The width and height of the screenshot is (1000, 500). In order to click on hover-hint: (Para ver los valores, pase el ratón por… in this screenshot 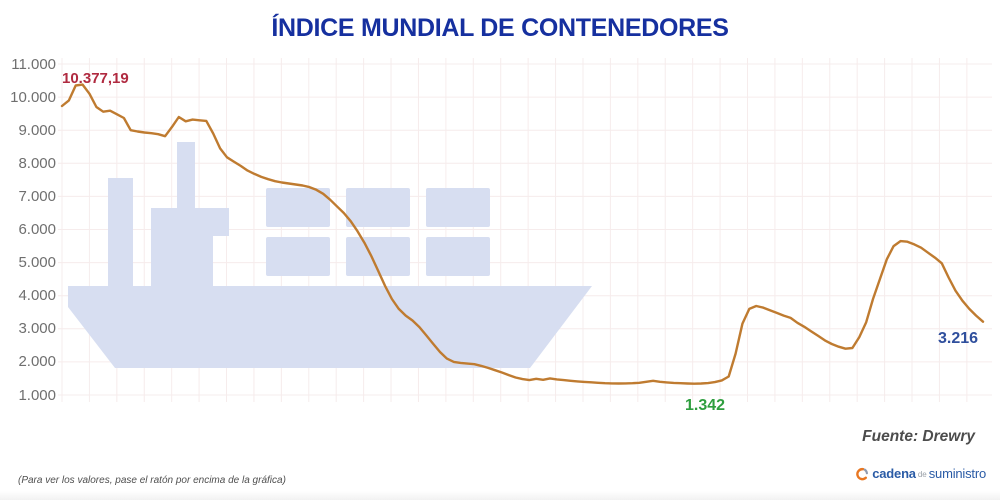, I will do `click(152, 480)`.